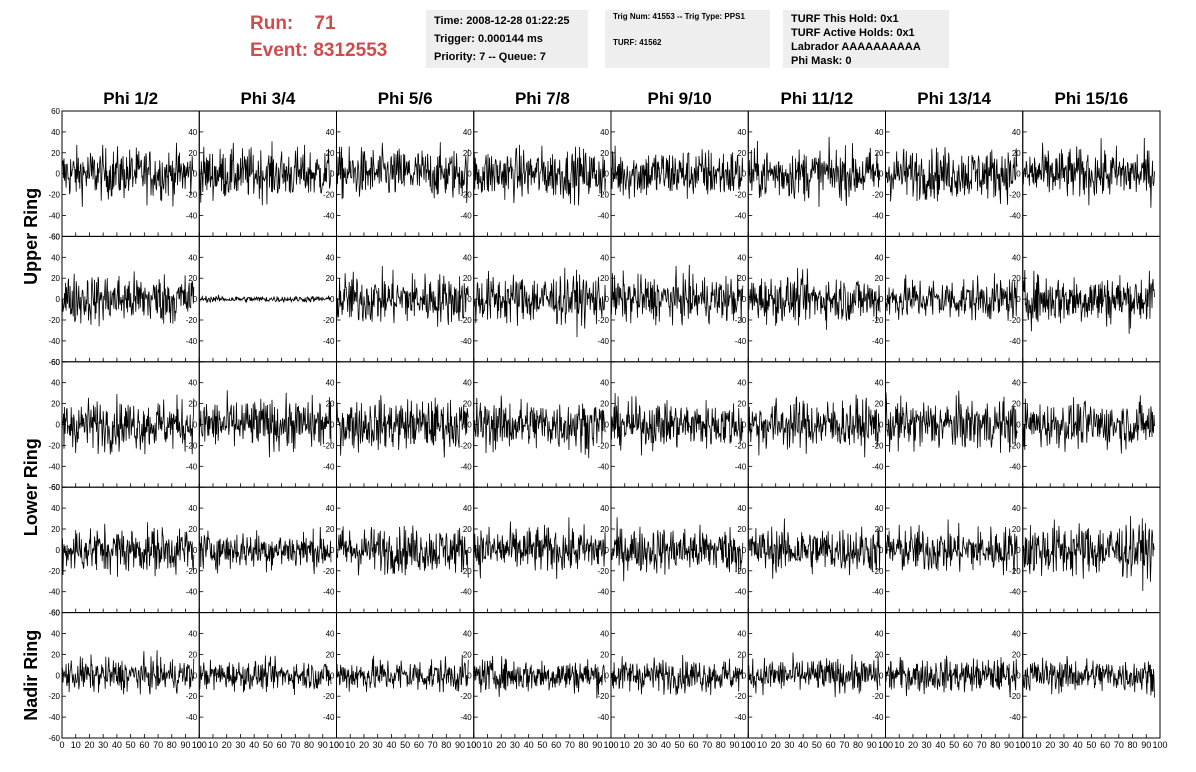 The height and width of the screenshot is (772, 1196). What do you see at coordinates (130, 98) in the screenshot?
I see `column-title: Phi 1/2` at bounding box center [130, 98].